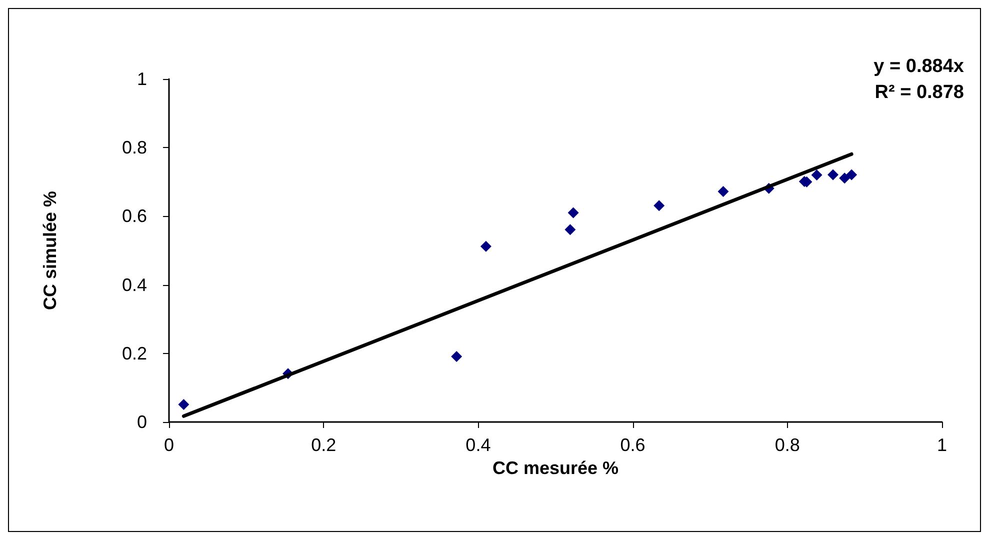  I want to click on x-tick-label: 1, so click(942, 445).